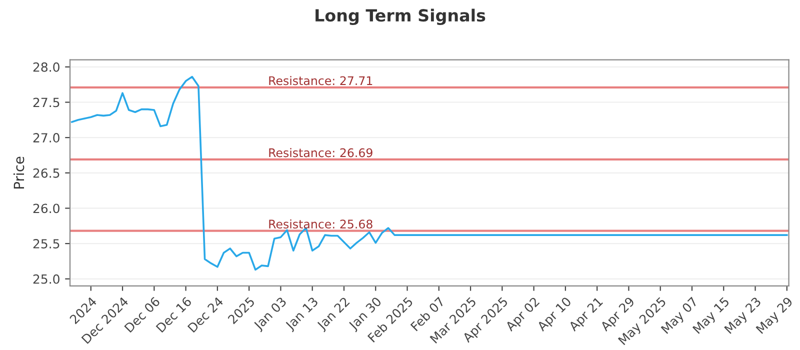 The image size is (800, 350). I want to click on y-tick-label: 25.5, so click(46, 243).